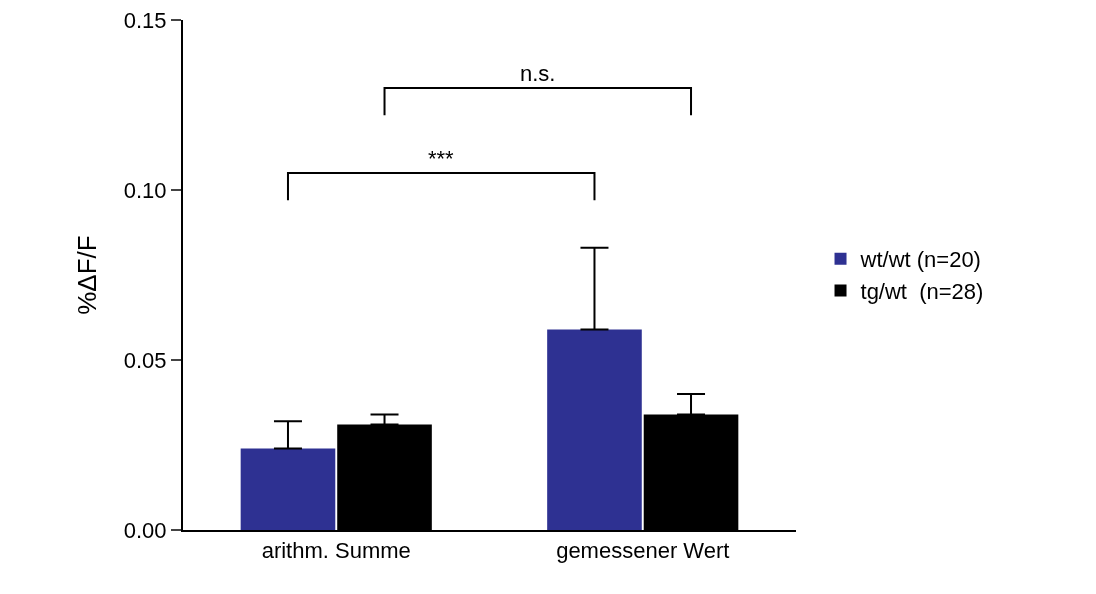 The image size is (1096, 594). Describe the element at coordinates (336, 551) in the screenshot. I see `x-tick-label: arithm. Summe` at that location.